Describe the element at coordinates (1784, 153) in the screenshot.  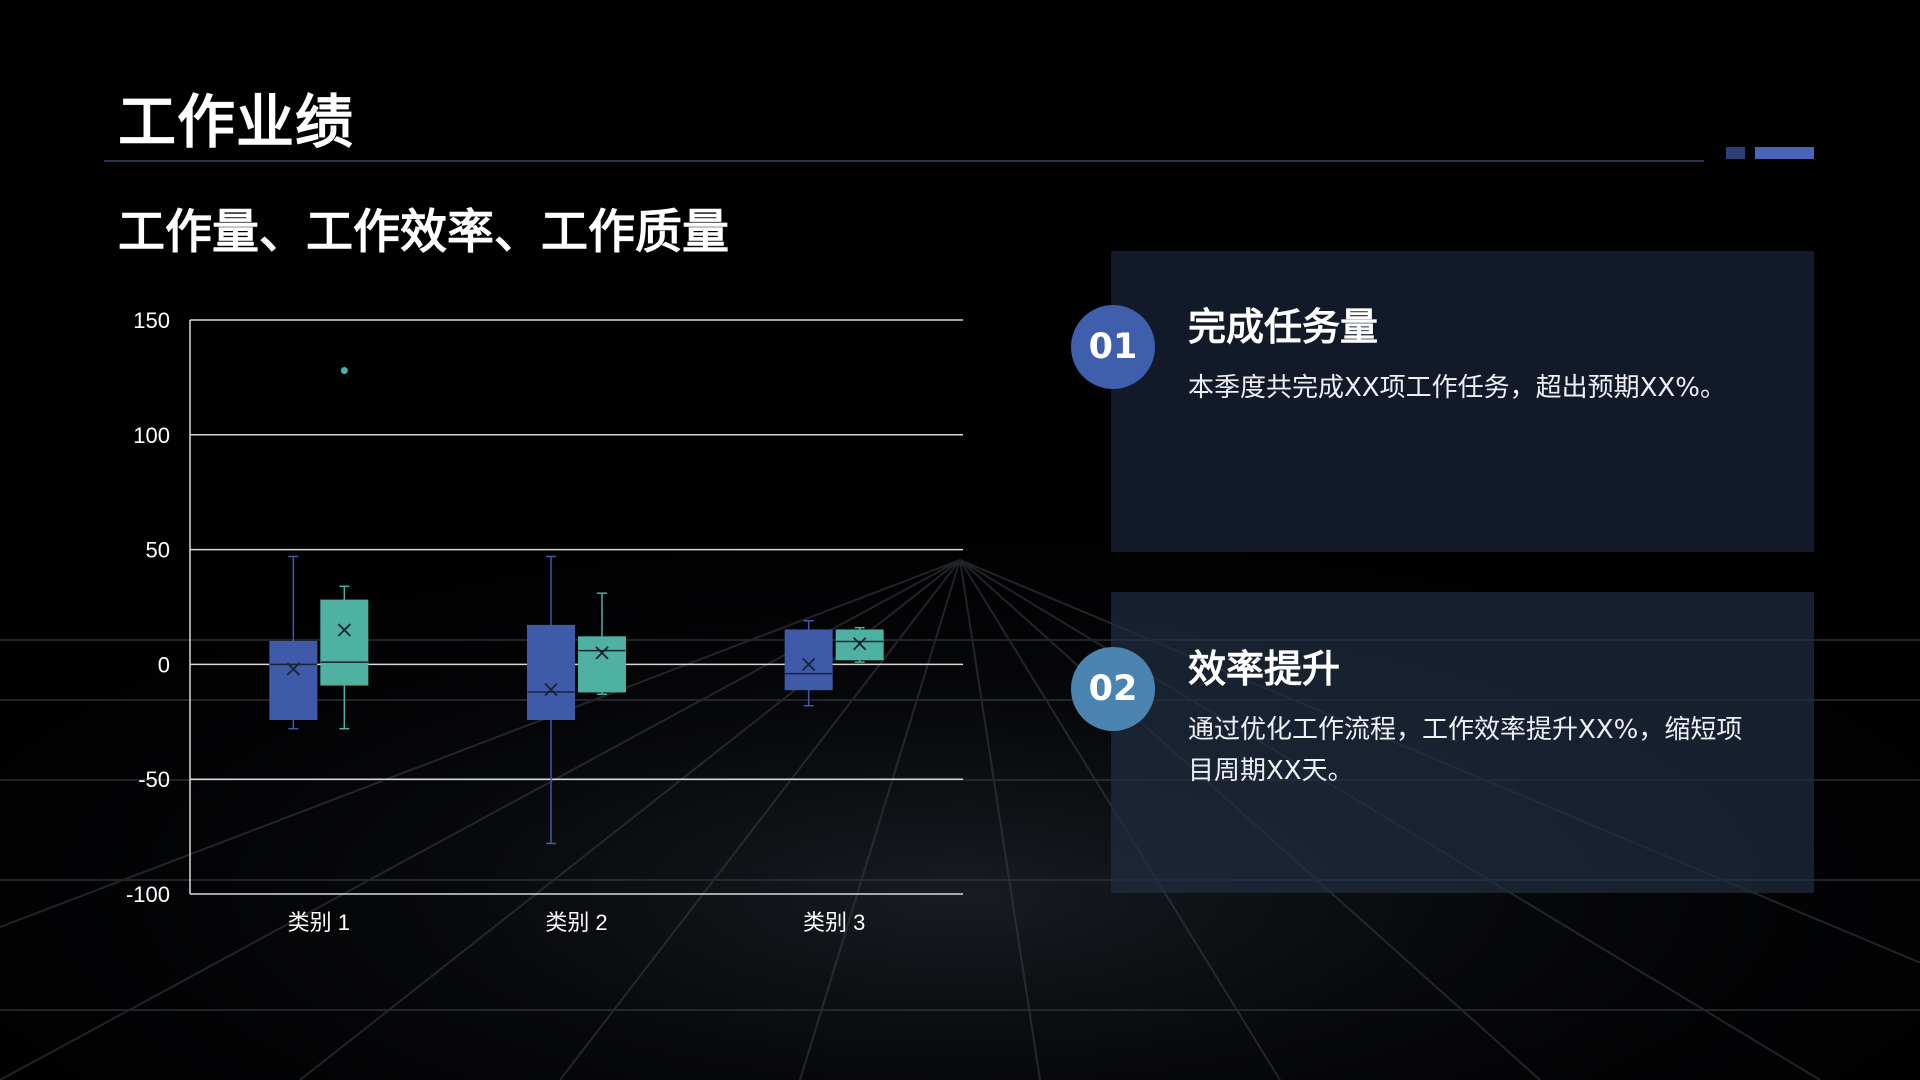
I see `decor-block-large` at that location.